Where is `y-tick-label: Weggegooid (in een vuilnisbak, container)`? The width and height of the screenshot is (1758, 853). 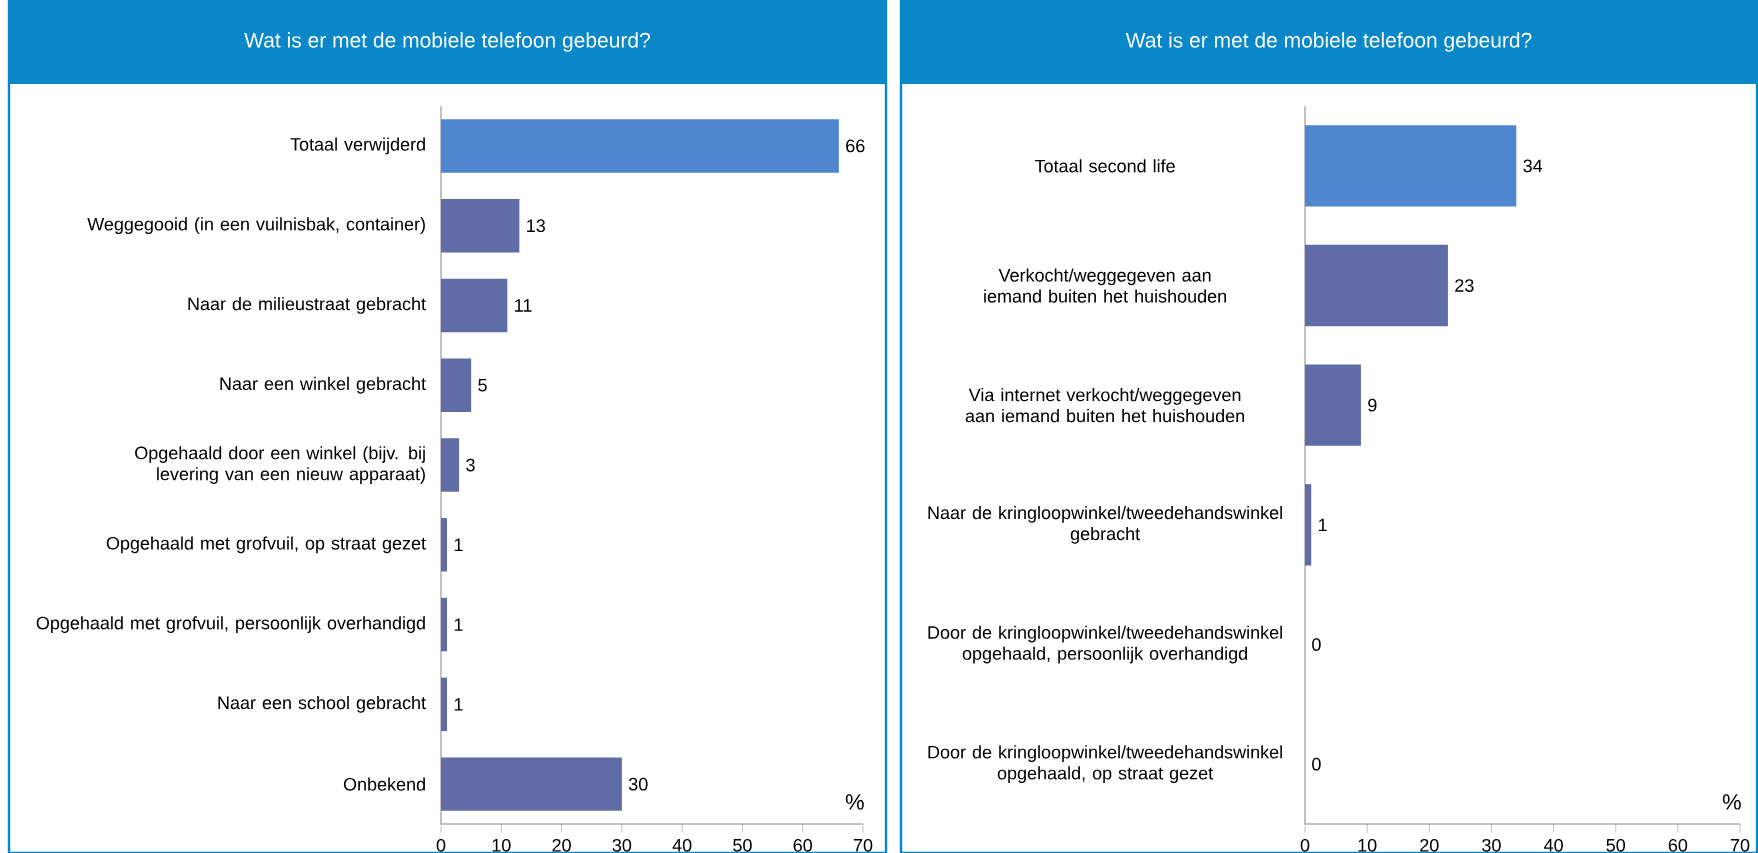 y-tick-label: Weggegooid (in een vuilnisbak, container) is located at coordinates (256, 226).